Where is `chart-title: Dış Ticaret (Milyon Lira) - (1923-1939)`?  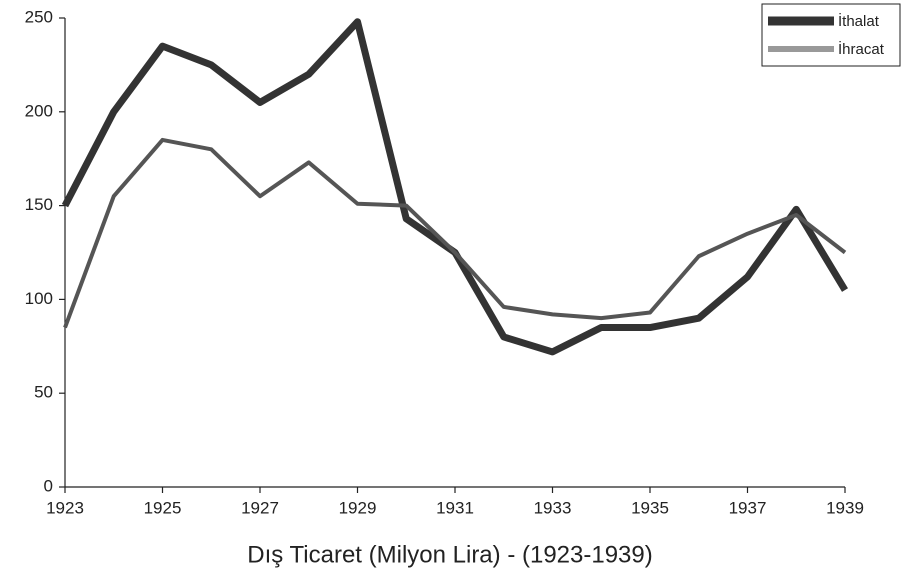 chart-title: Dış Ticaret (Milyon Lira) - (1923-1939) is located at coordinates (449, 554).